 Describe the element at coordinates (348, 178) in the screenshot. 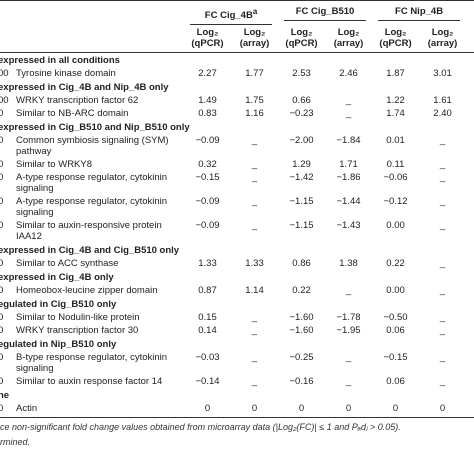

I see `value-cell: −1.86` at that location.